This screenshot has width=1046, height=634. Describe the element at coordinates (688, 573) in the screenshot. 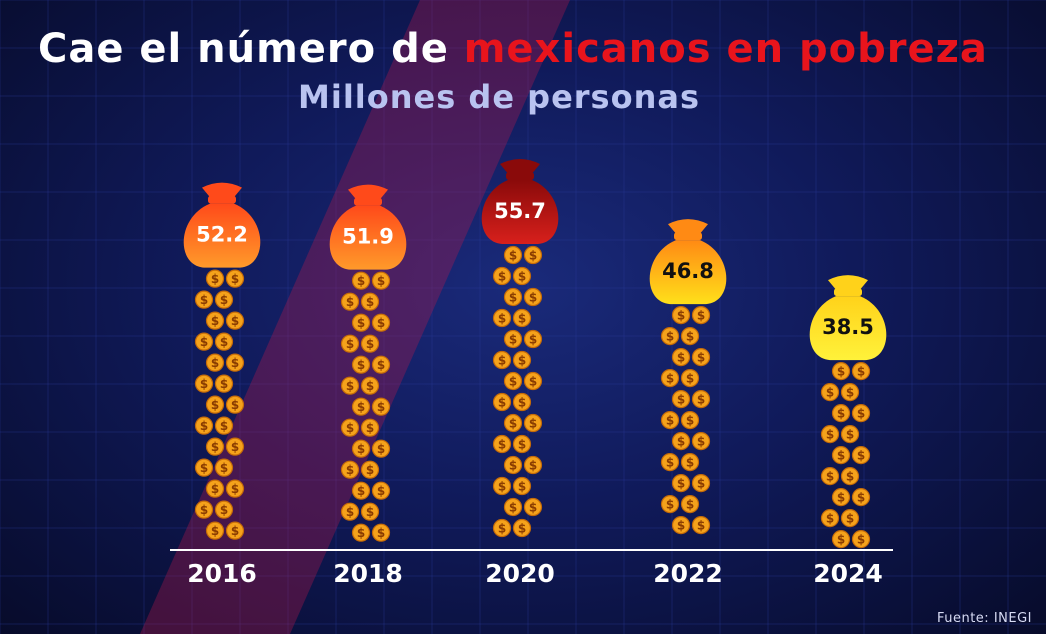

I see `x-tick-label-2022: 2022` at that location.